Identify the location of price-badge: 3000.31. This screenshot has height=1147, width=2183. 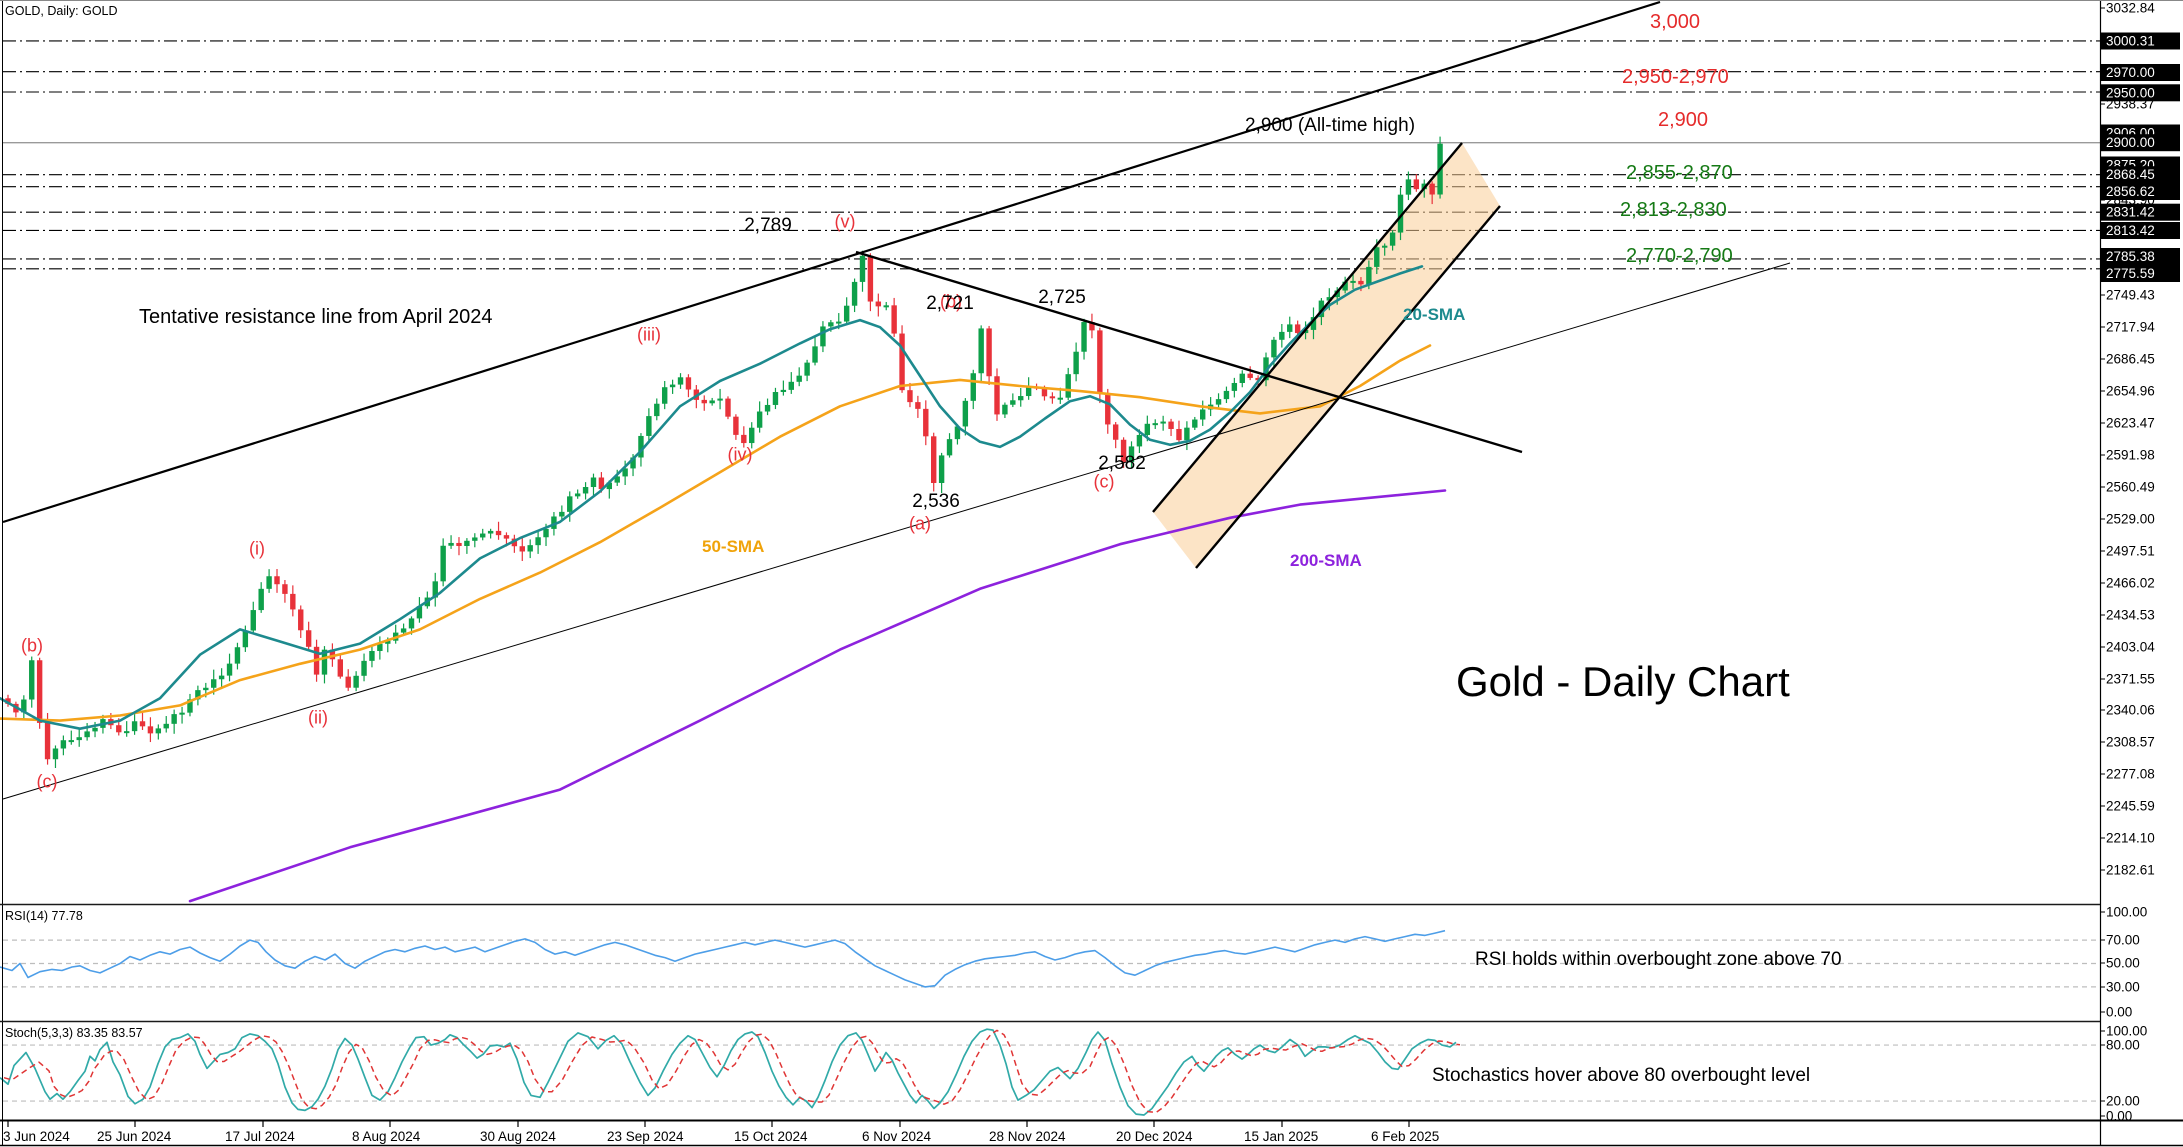
(2130, 41).